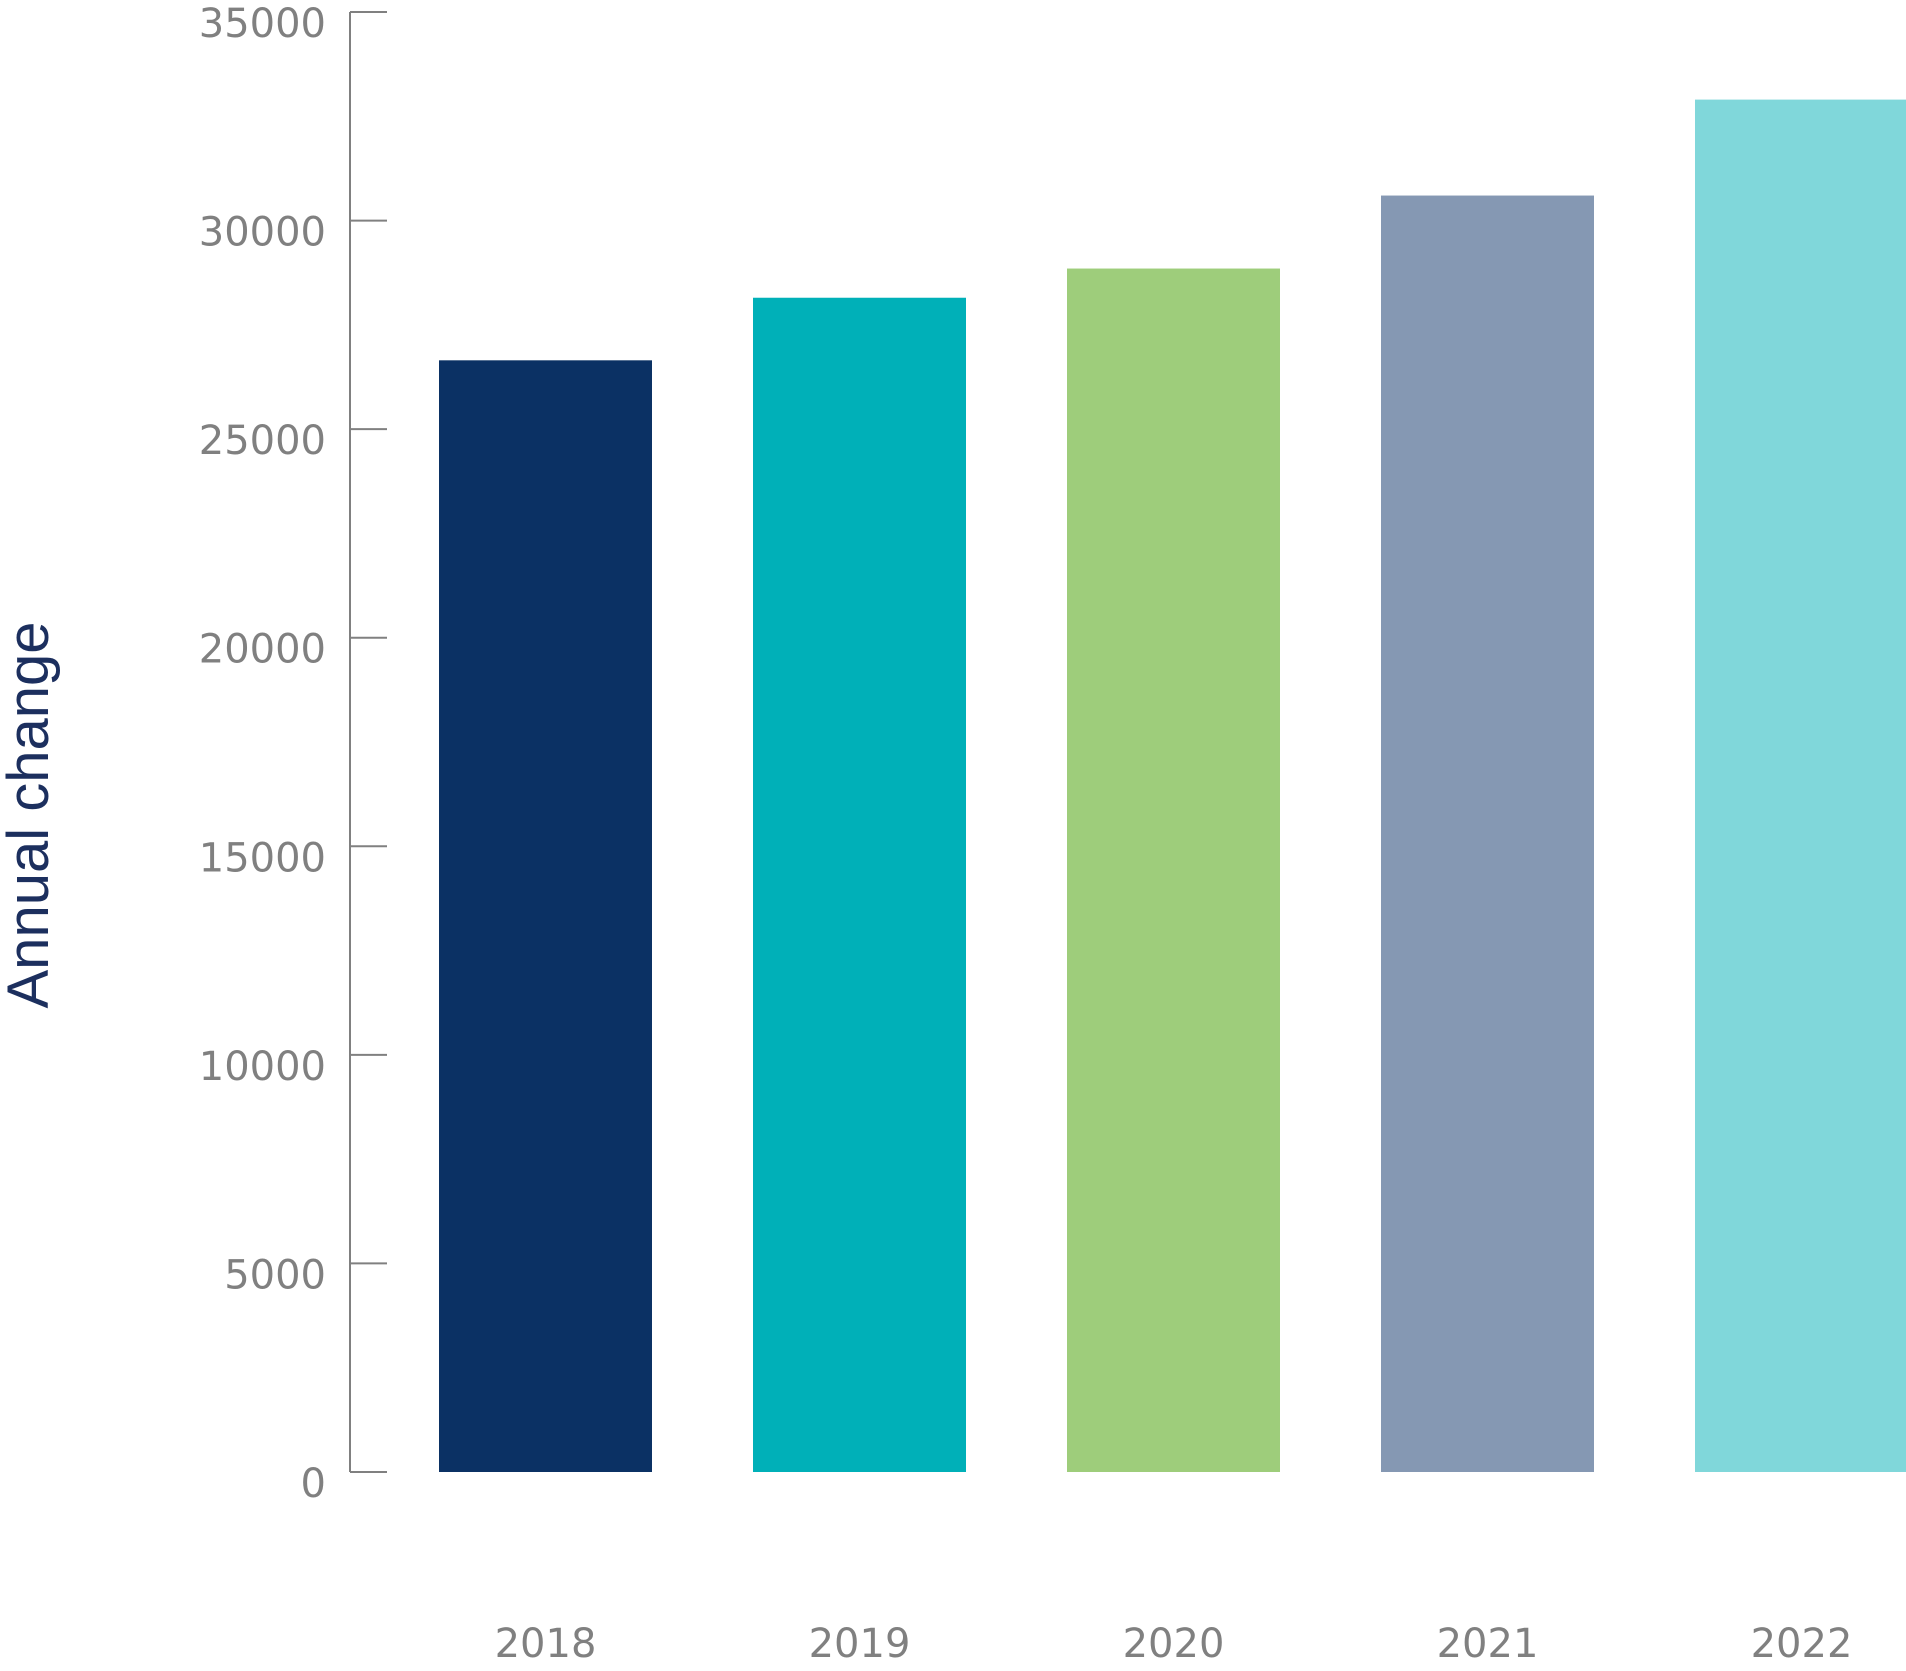  Describe the element at coordinates (860, 1644) in the screenshot. I see `x-tick-label-2019: 2019` at that location.